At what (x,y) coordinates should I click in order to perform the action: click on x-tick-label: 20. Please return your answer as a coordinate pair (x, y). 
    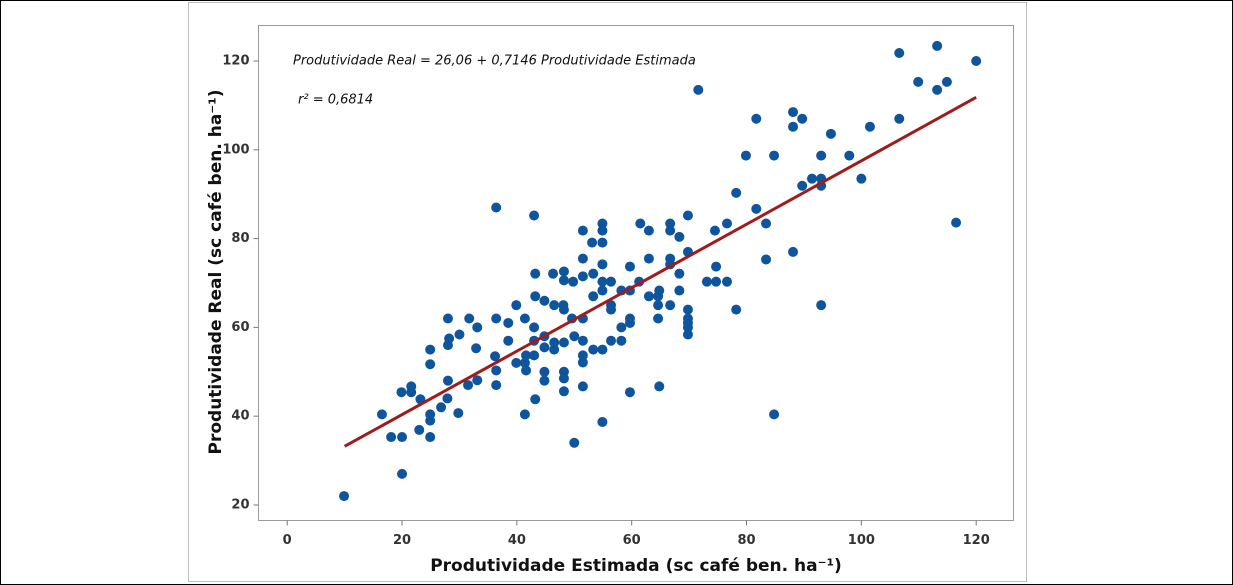
    Looking at the image, I should click on (402, 540).